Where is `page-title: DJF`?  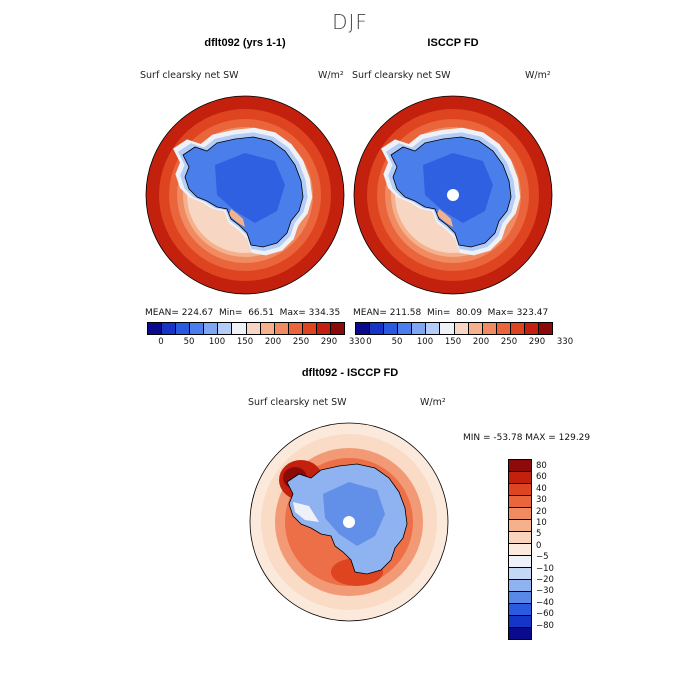
page-title: DJF is located at coordinates (350, 22).